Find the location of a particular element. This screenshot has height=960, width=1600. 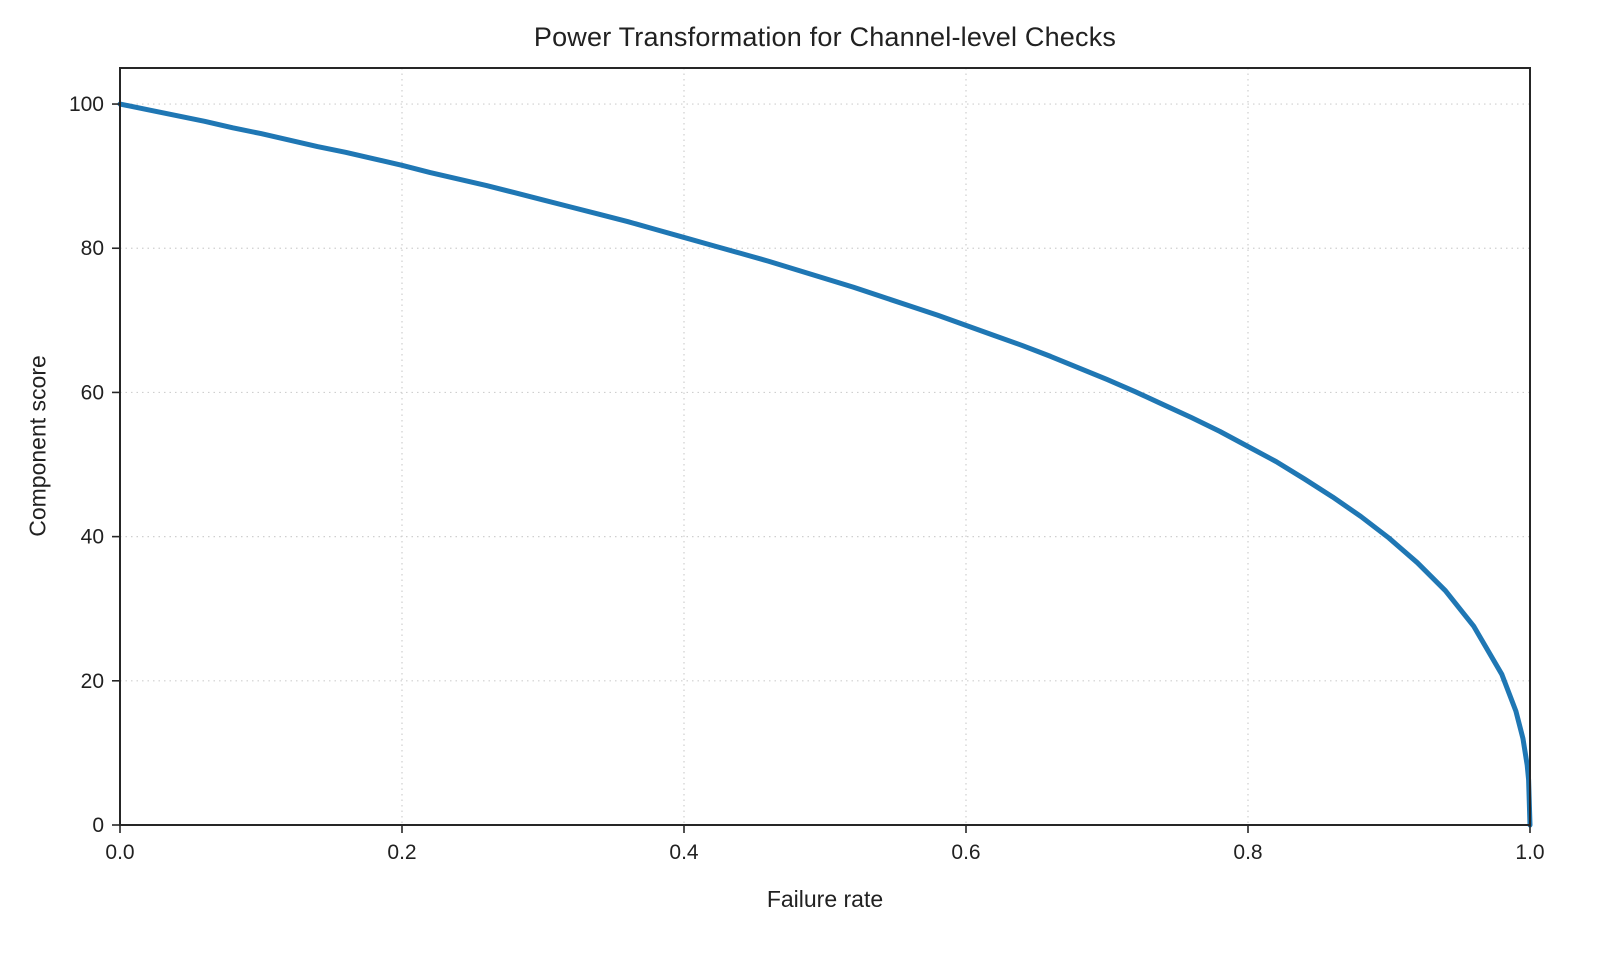

x-axis-label: Failure rate is located at coordinates (825, 899).